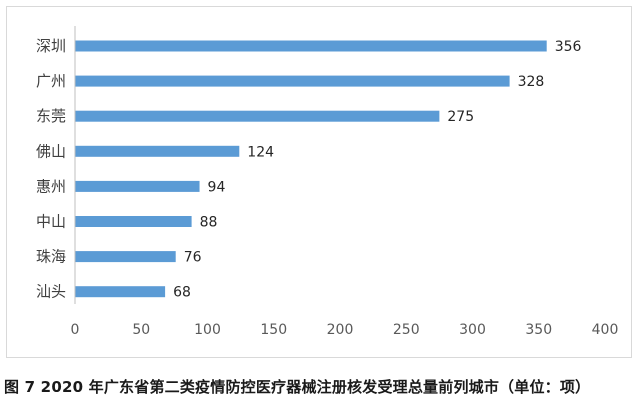  What do you see at coordinates (51, 151) in the screenshot?
I see `category-label: 佛山` at bounding box center [51, 151].